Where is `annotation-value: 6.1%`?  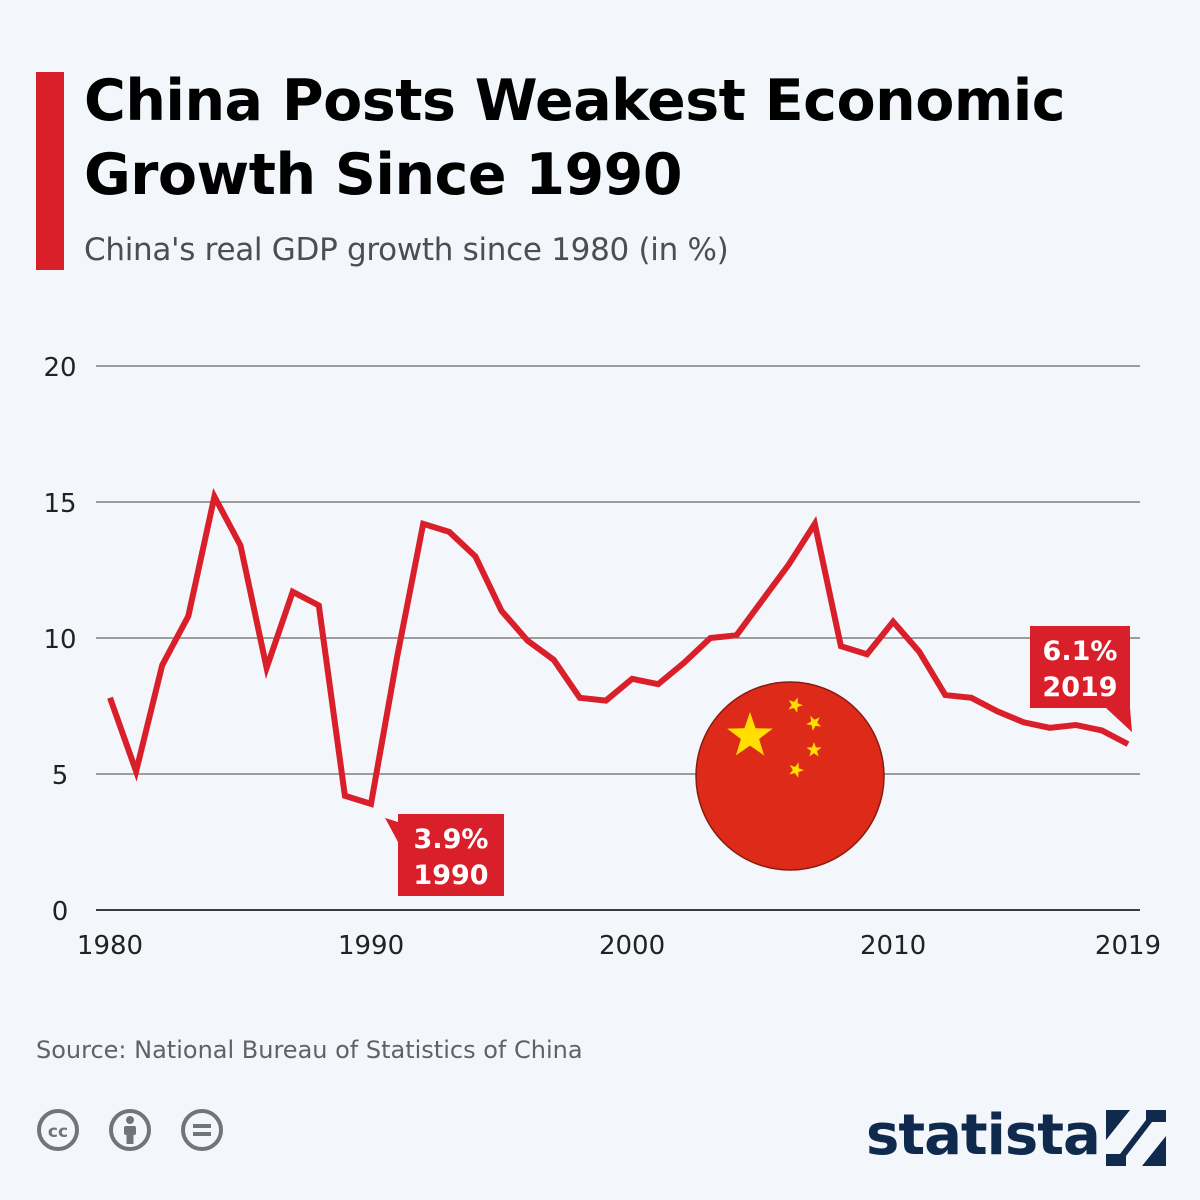 annotation-value: 6.1% is located at coordinates (1080, 651).